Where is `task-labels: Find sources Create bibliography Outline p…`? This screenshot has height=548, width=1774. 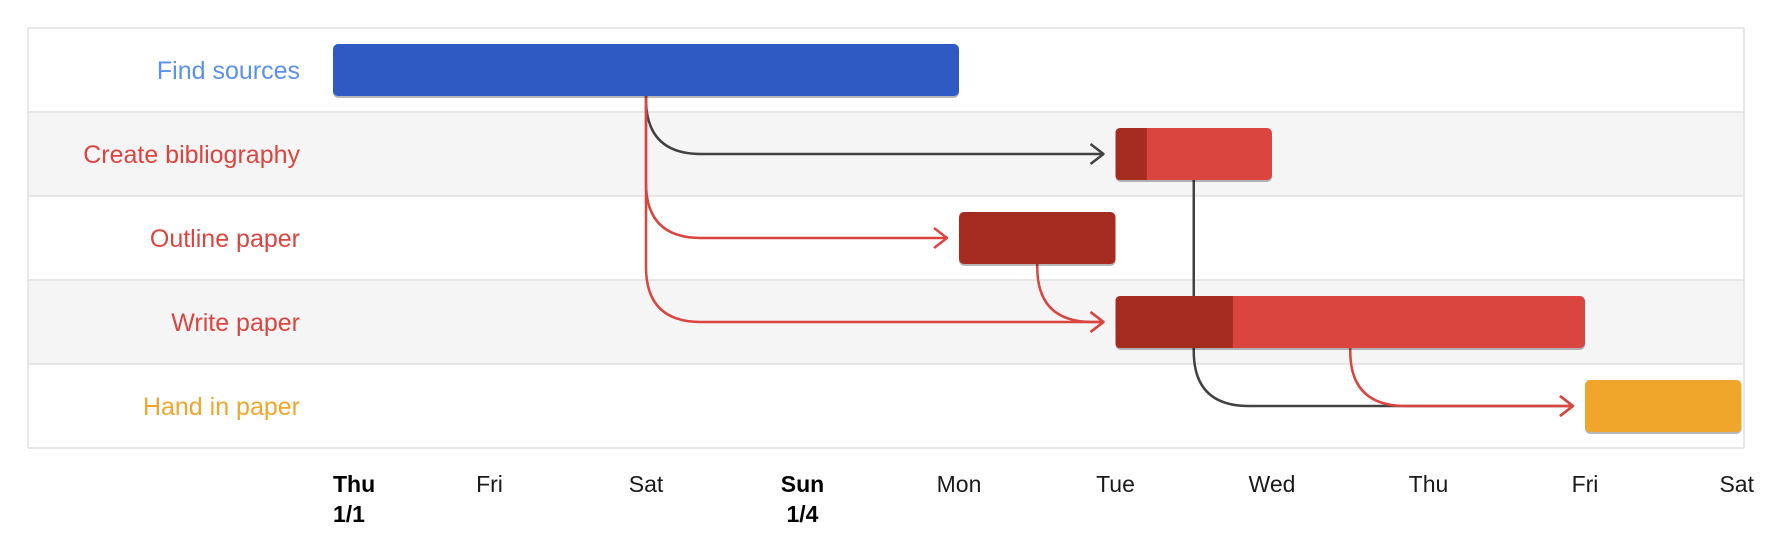 task-labels: Find sources Create bibliography Outline p… is located at coordinates (191, 239).